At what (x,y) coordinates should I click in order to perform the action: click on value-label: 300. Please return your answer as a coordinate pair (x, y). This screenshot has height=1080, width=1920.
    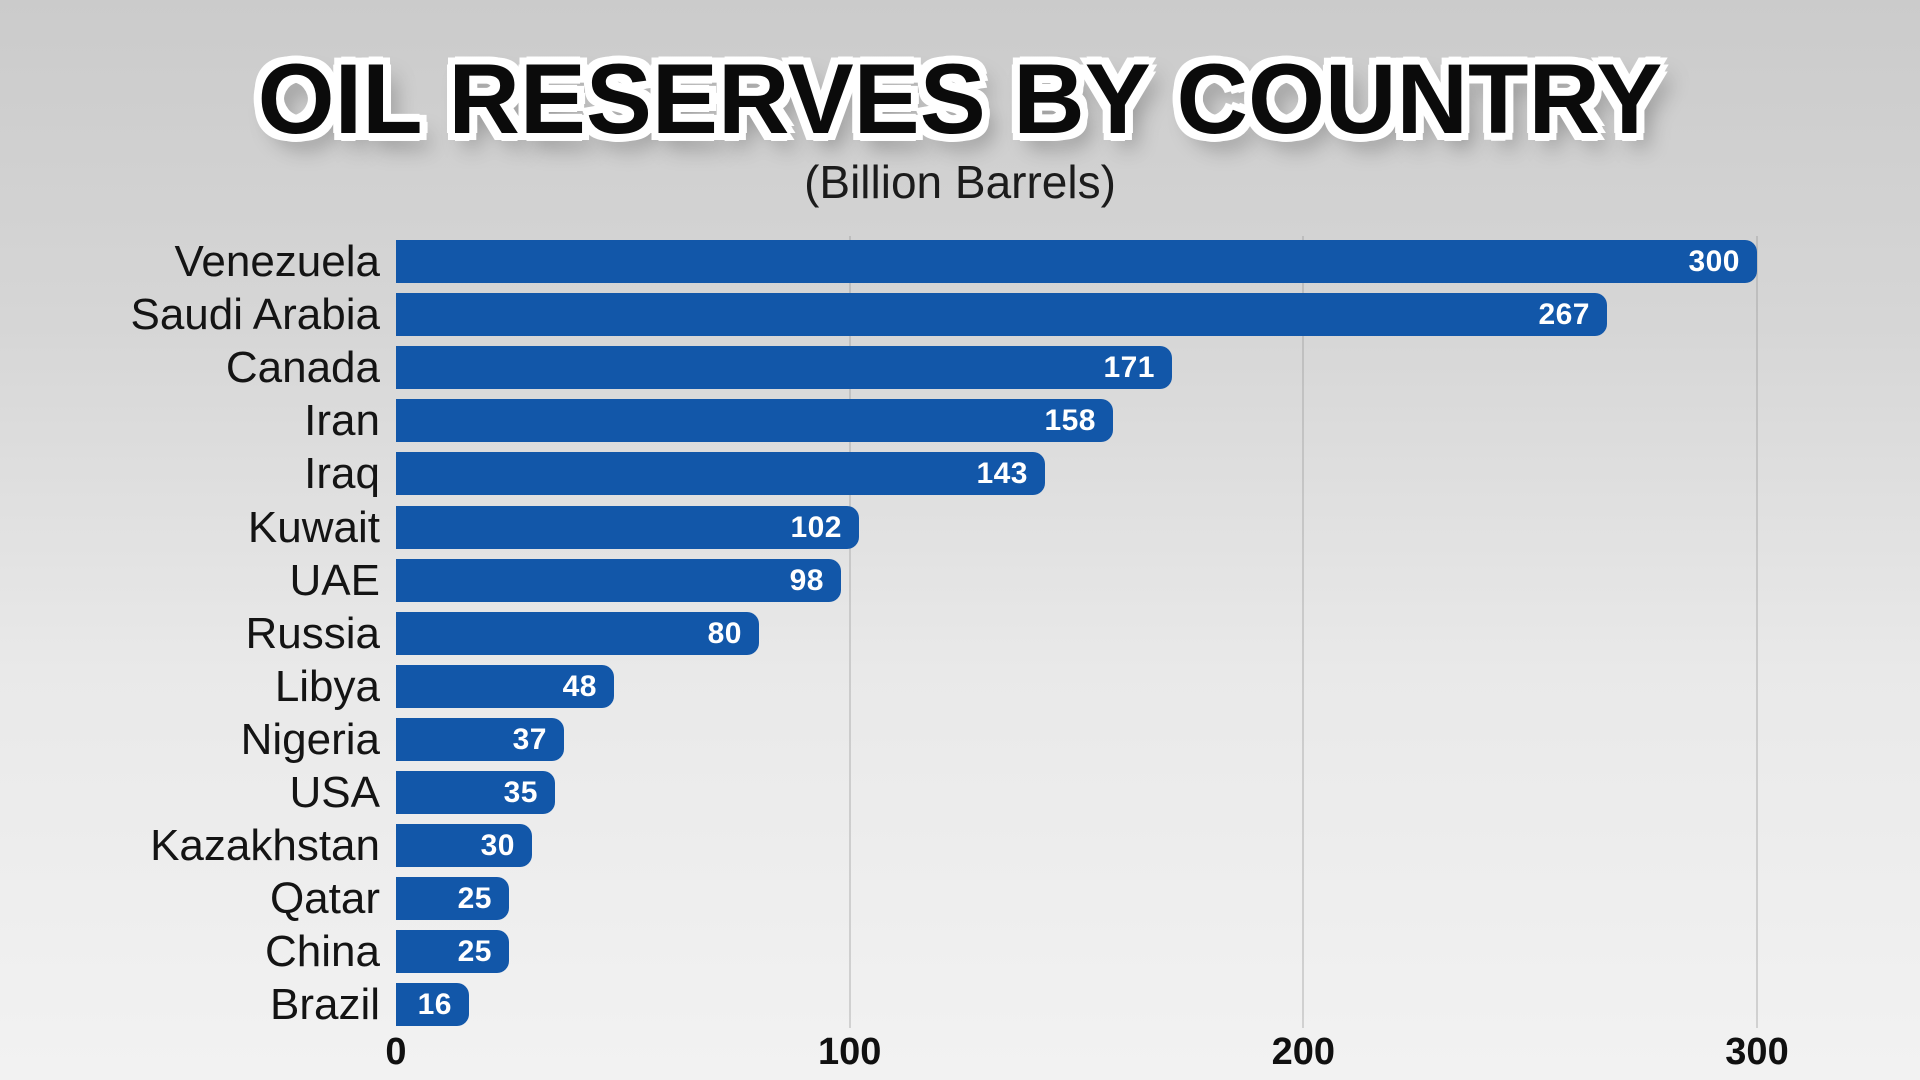
    Looking at the image, I should click on (1714, 261).